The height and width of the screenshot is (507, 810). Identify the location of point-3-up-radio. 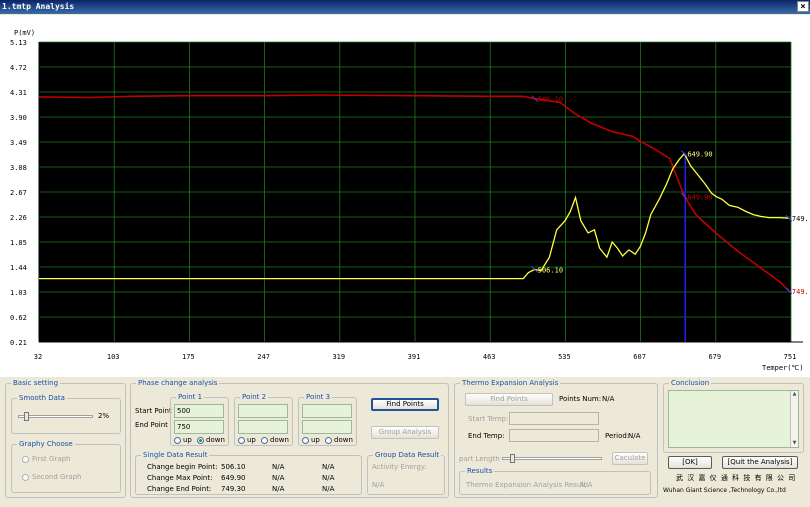
(305, 440).